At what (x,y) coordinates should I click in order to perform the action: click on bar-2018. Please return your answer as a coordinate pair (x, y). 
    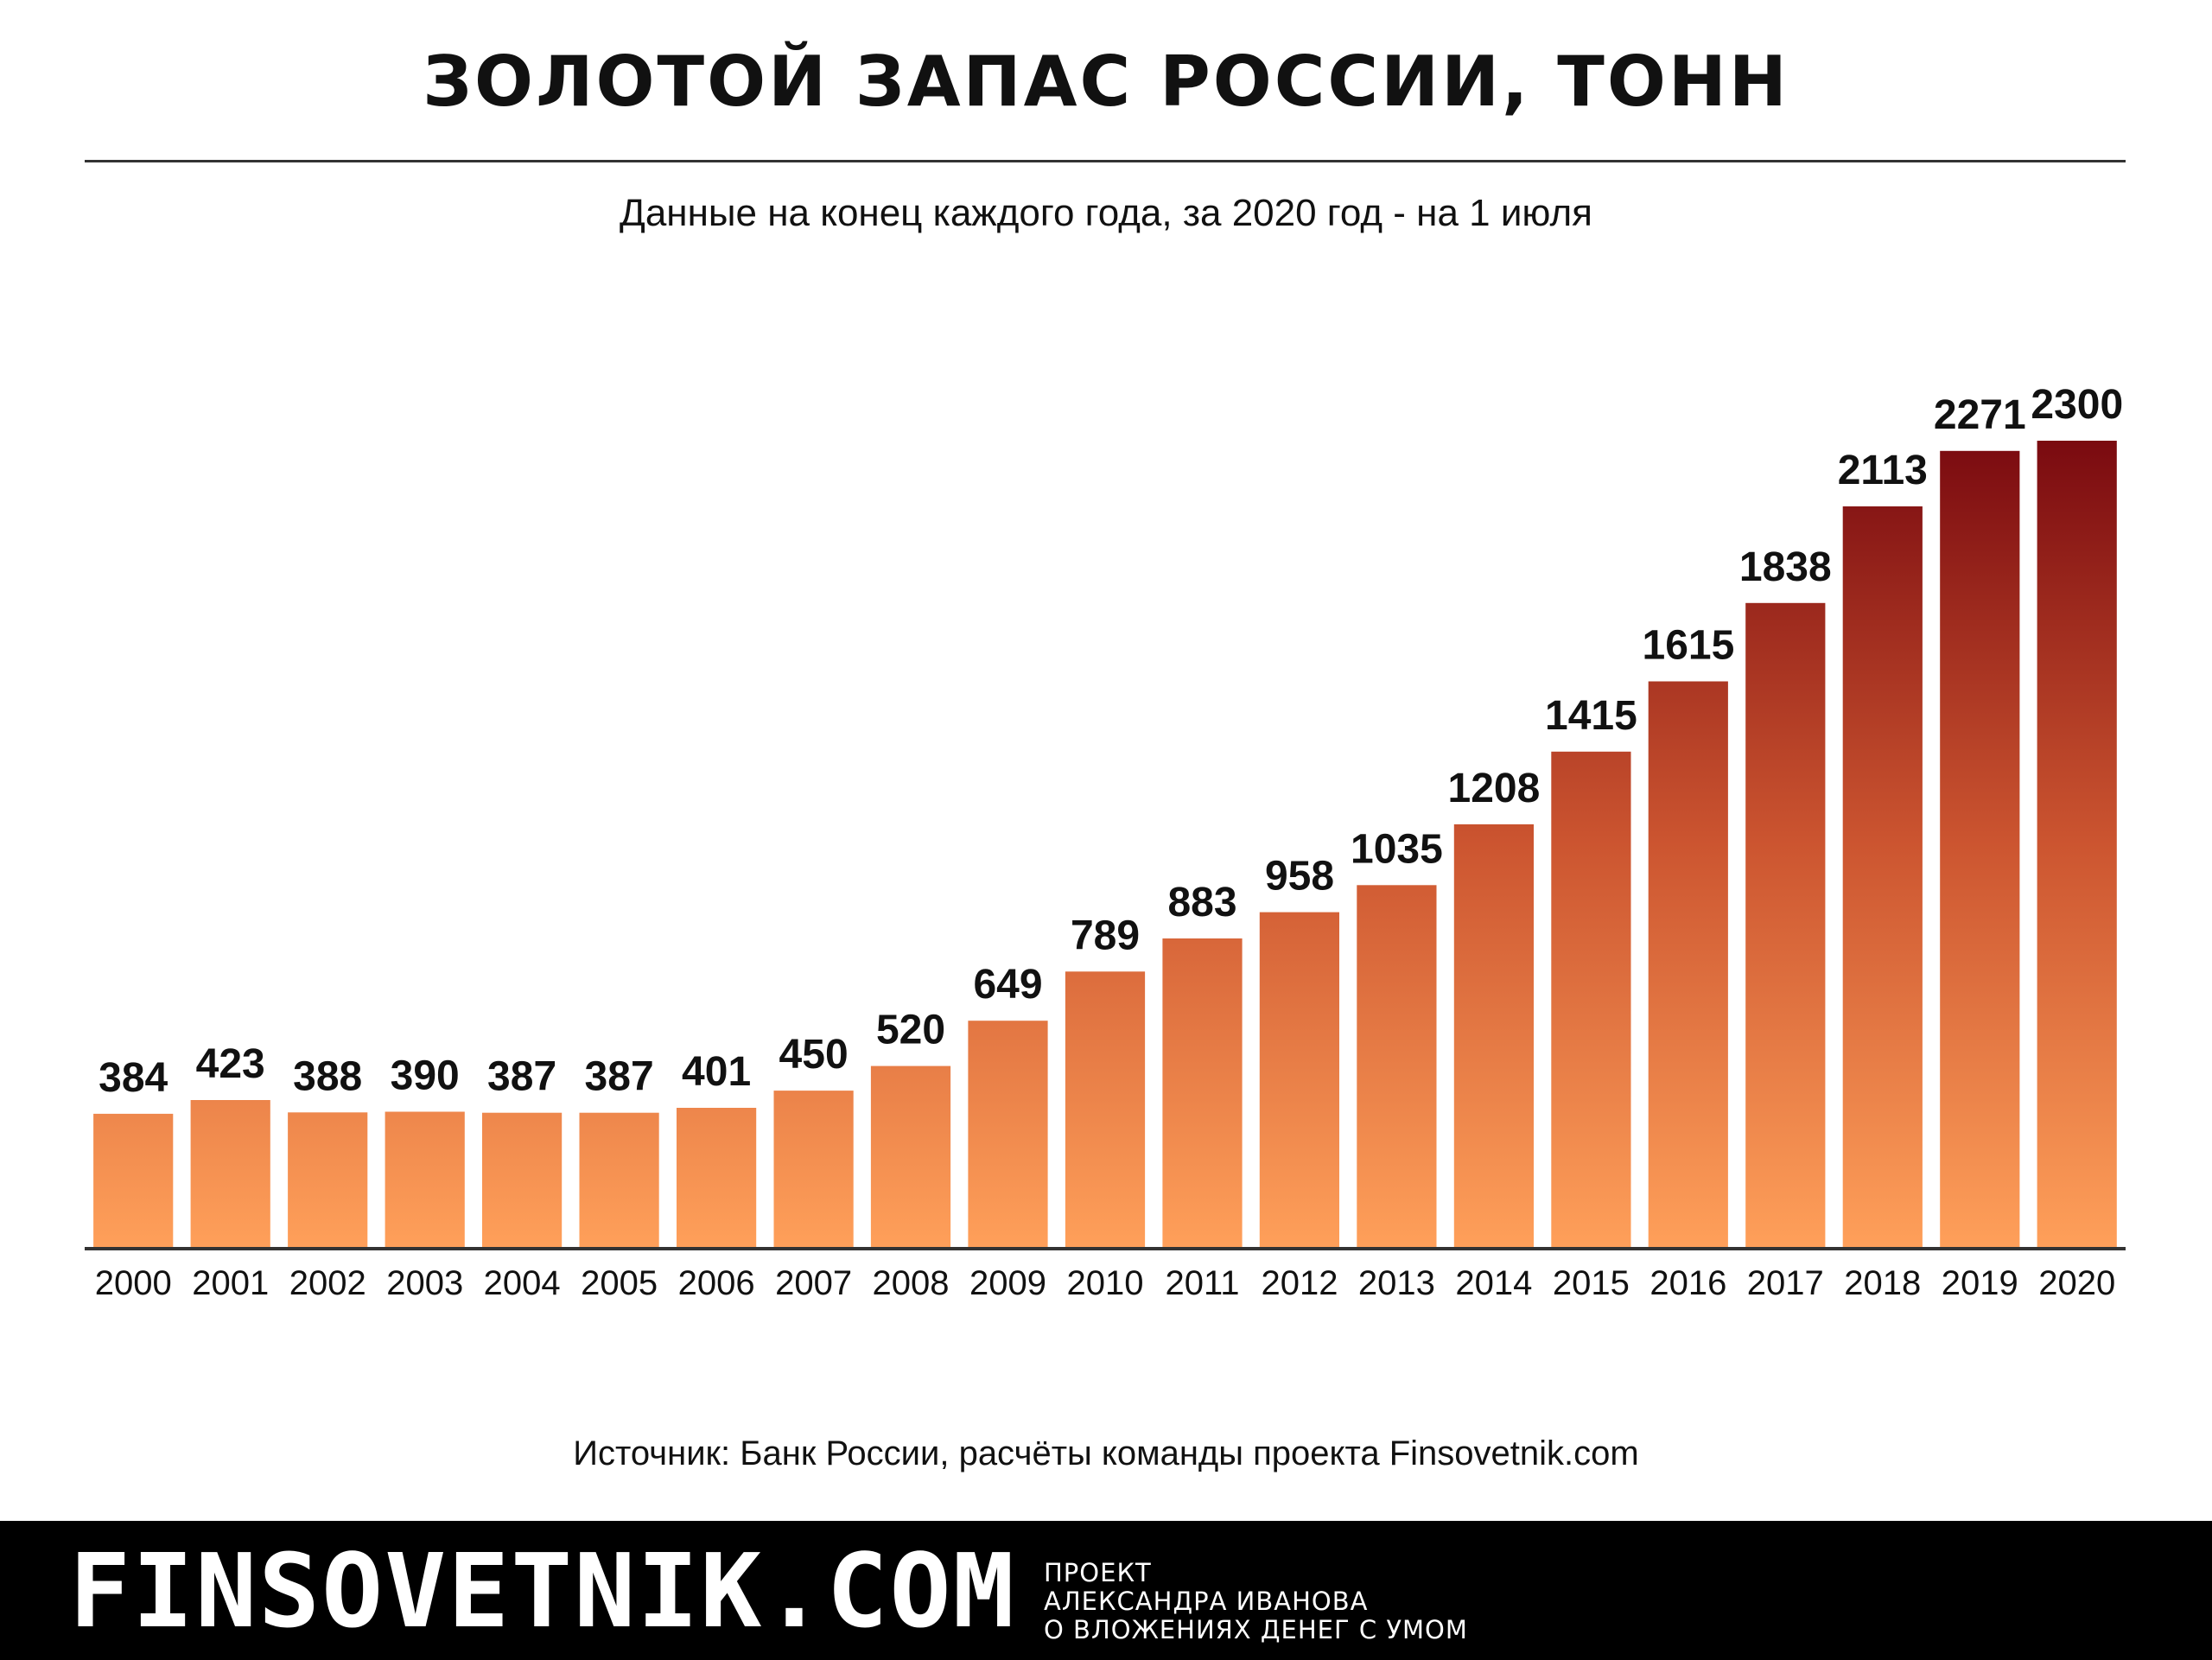
    Looking at the image, I should click on (1882, 877).